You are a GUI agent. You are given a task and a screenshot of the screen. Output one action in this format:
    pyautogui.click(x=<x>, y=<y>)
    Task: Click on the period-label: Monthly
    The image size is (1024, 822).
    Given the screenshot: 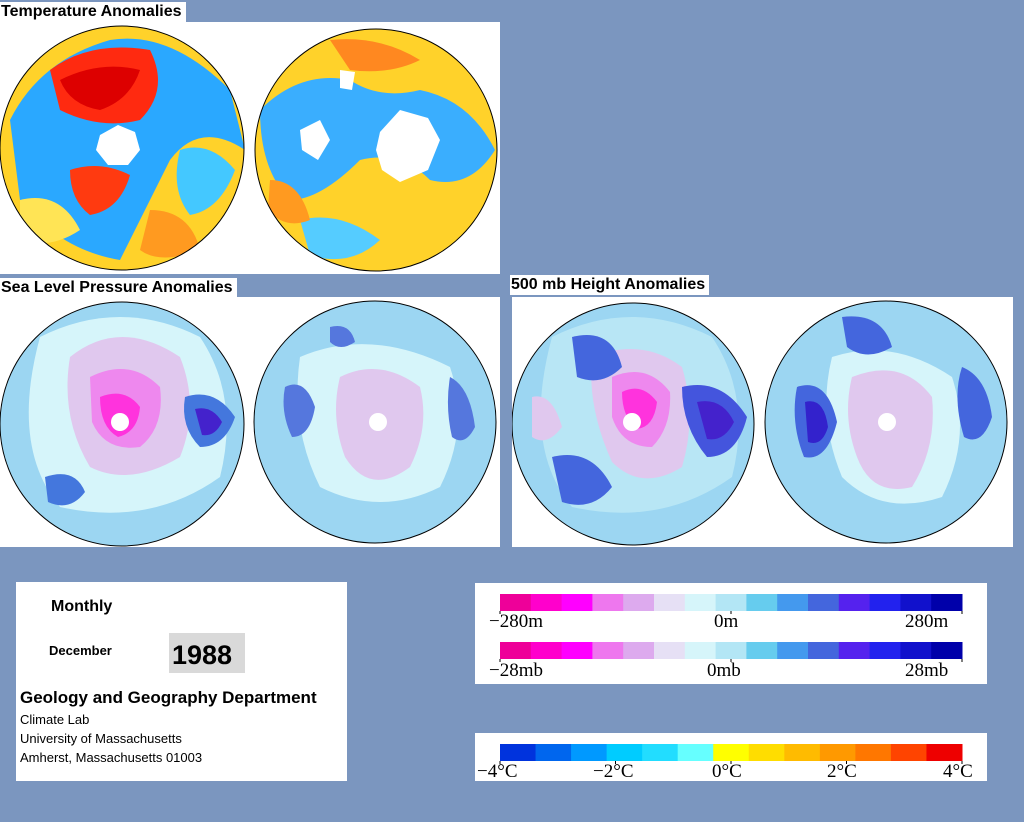 What is the action you would take?
    pyautogui.click(x=82, y=606)
    